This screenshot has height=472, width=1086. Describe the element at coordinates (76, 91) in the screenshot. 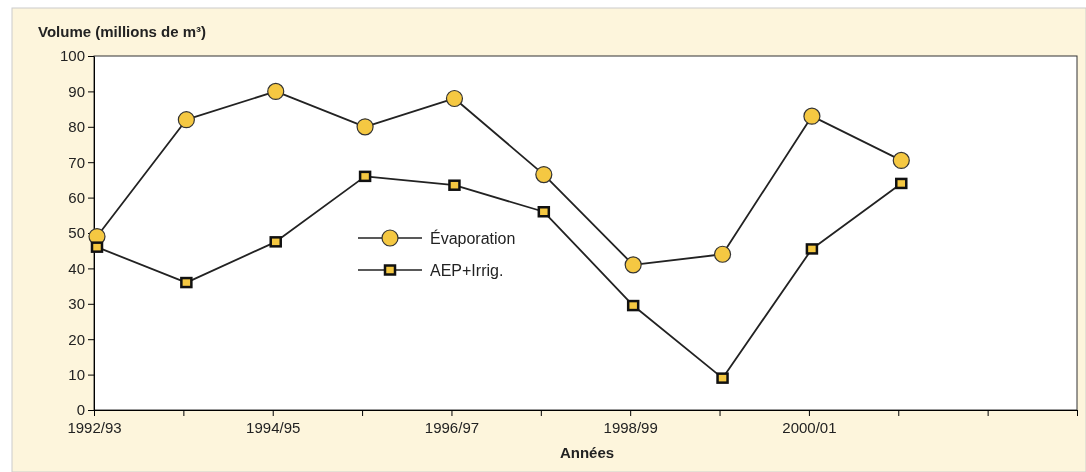

I see `y-tick-label: 90` at that location.